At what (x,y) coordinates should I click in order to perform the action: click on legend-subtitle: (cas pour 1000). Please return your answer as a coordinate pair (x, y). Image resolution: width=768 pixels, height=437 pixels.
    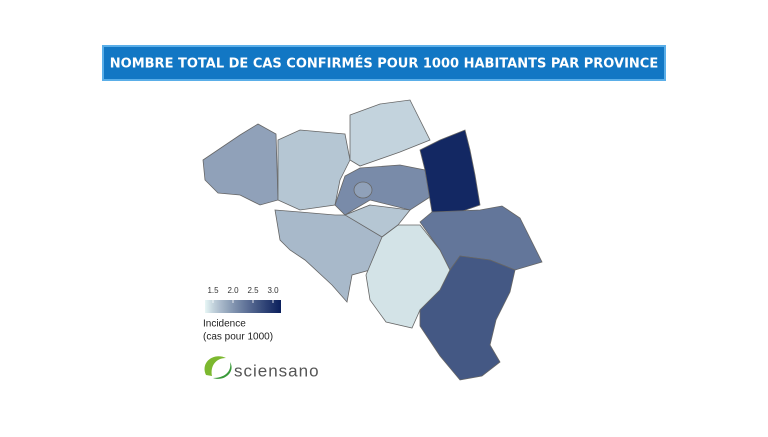
    Looking at the image, I should click on (238, 337).